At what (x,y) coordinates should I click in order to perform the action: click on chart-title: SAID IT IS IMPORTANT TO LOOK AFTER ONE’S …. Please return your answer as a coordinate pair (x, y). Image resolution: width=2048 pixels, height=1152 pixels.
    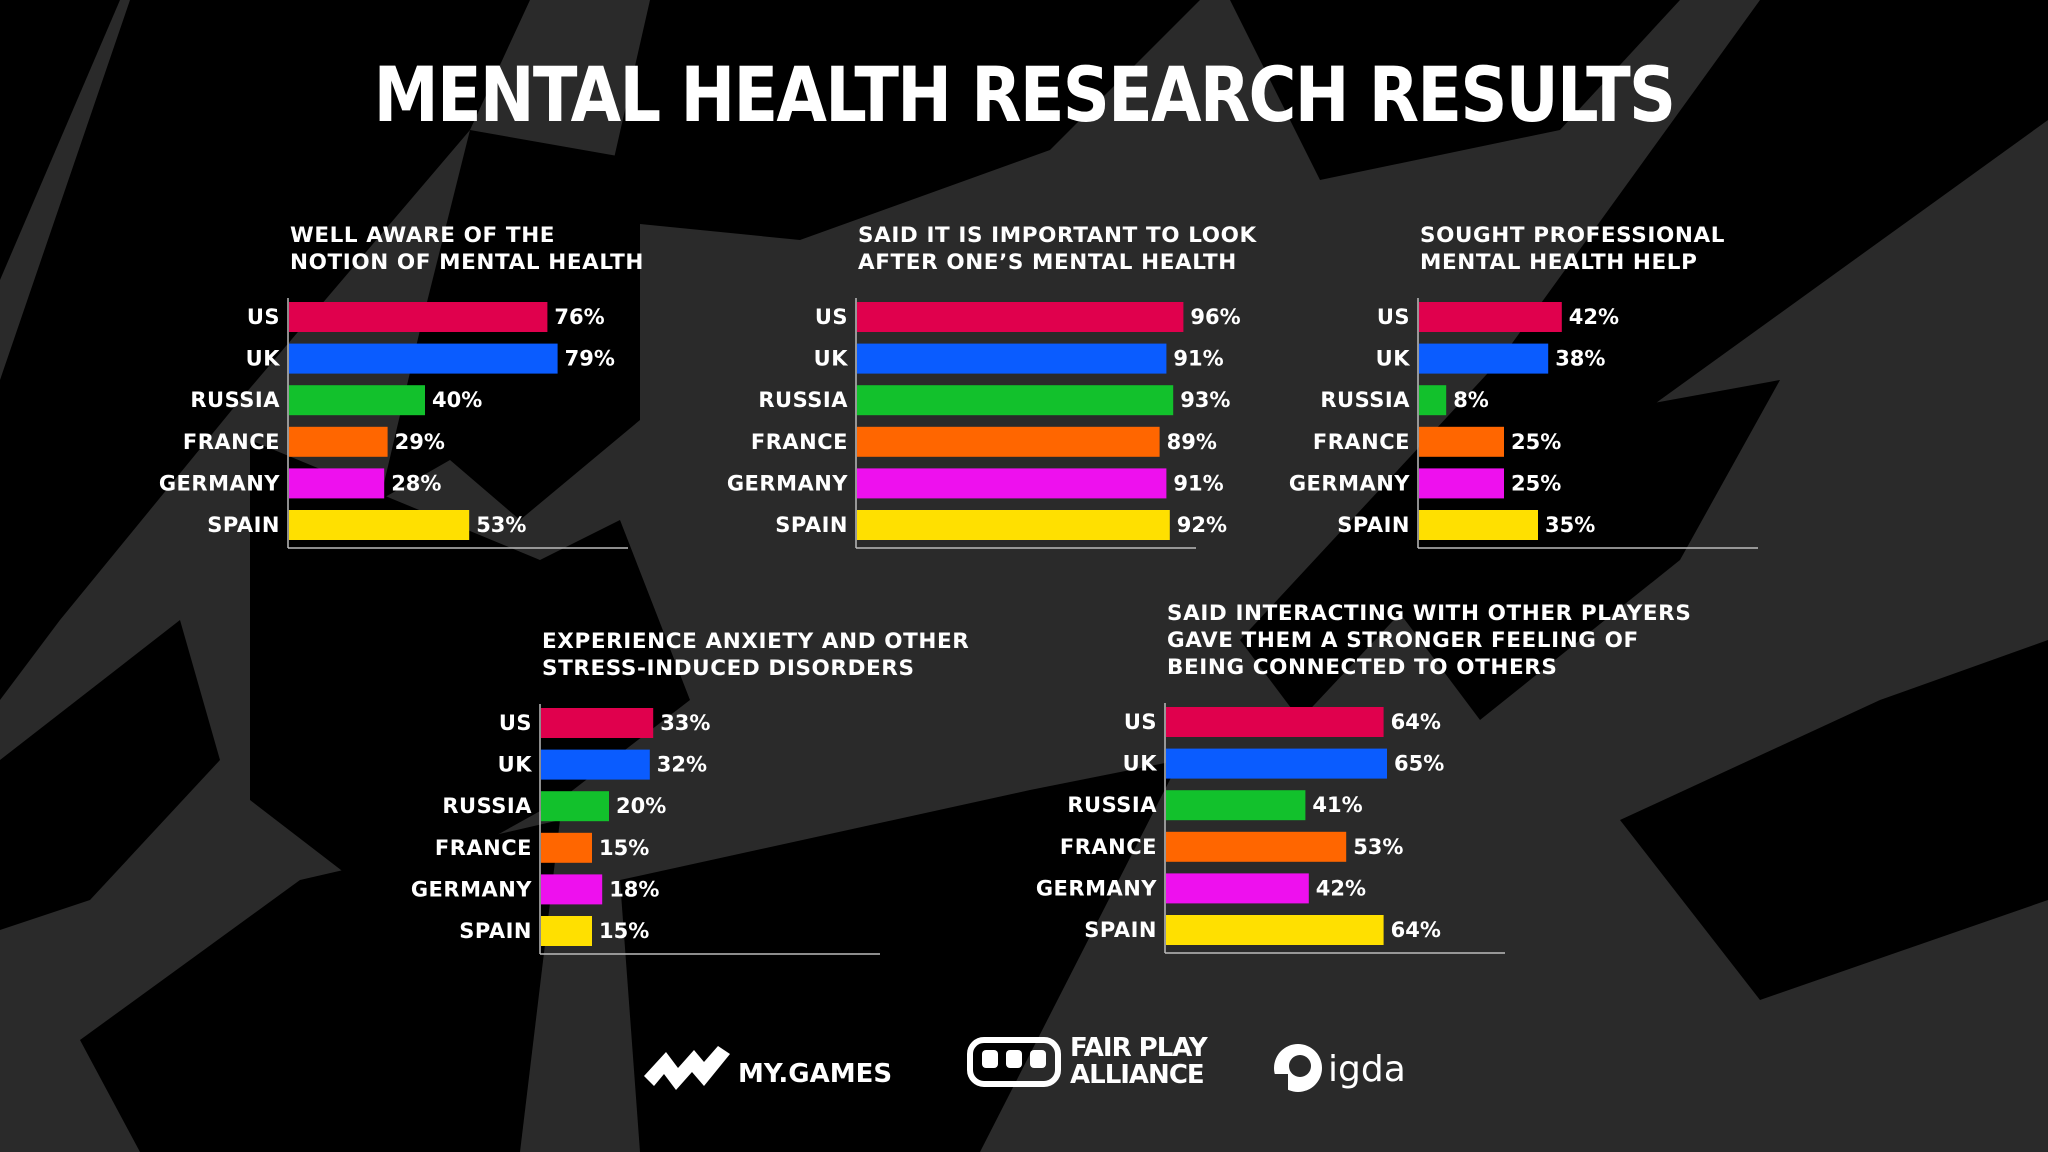
    Looking at the image, I should click on (1057, 249).